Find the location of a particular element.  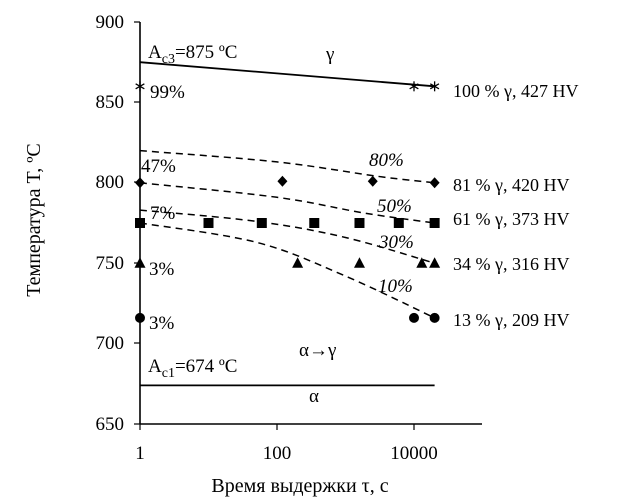

pct-3a-label: 3% is located at coordinates (162, 269).